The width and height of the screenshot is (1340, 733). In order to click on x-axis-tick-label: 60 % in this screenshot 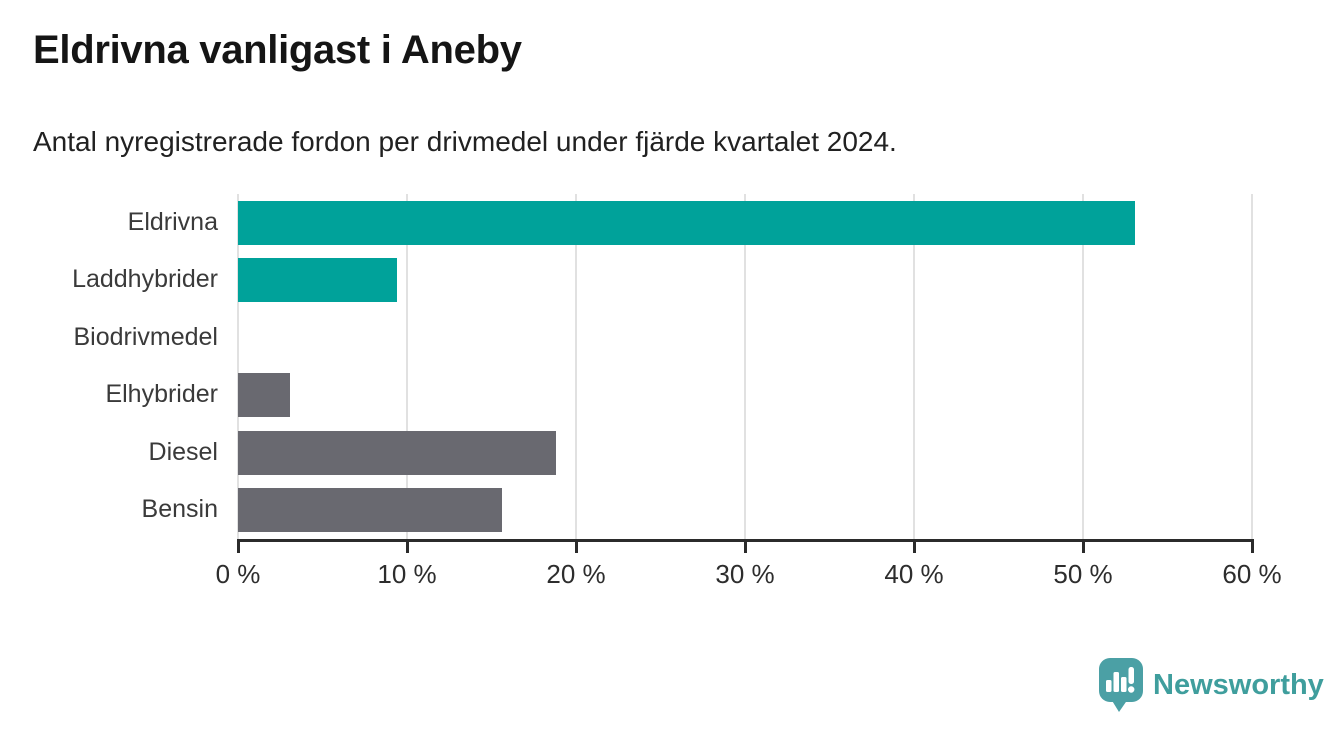, I will do `click(1252, 574)`.